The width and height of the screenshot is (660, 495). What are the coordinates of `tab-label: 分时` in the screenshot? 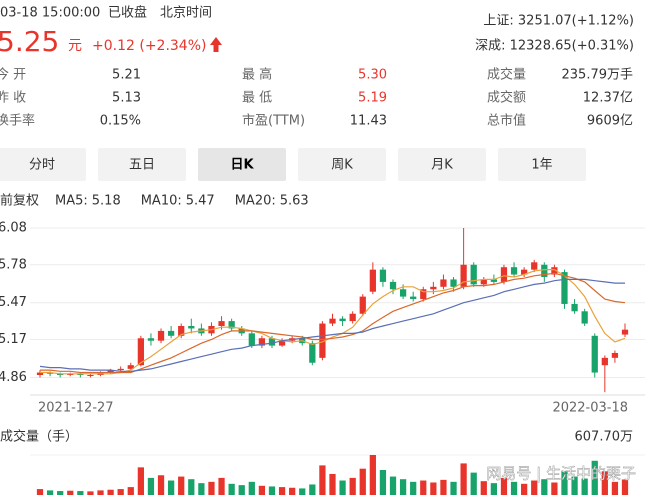 It's located at (42, 165).